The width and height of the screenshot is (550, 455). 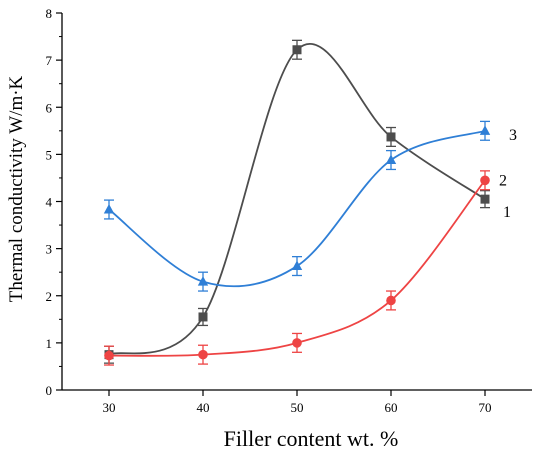 I want to click on y-tick-label: 3, so click(x=49, y=249).